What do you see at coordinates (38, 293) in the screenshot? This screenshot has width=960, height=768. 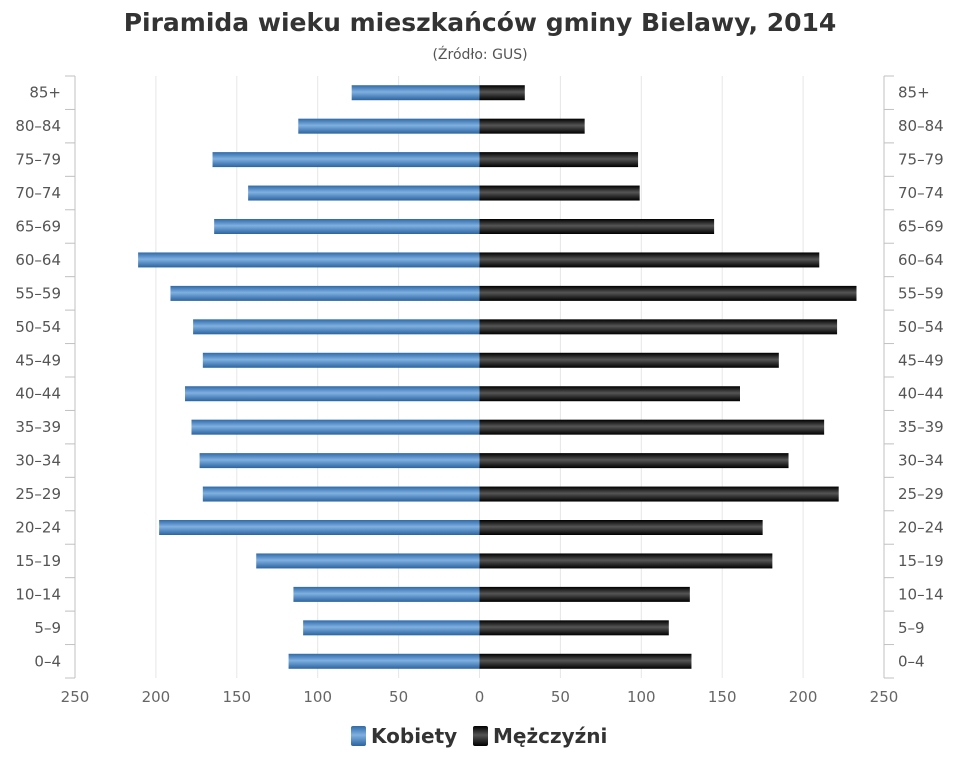 I see `category-label-left: 55–59` at bounding box center [38, 293].